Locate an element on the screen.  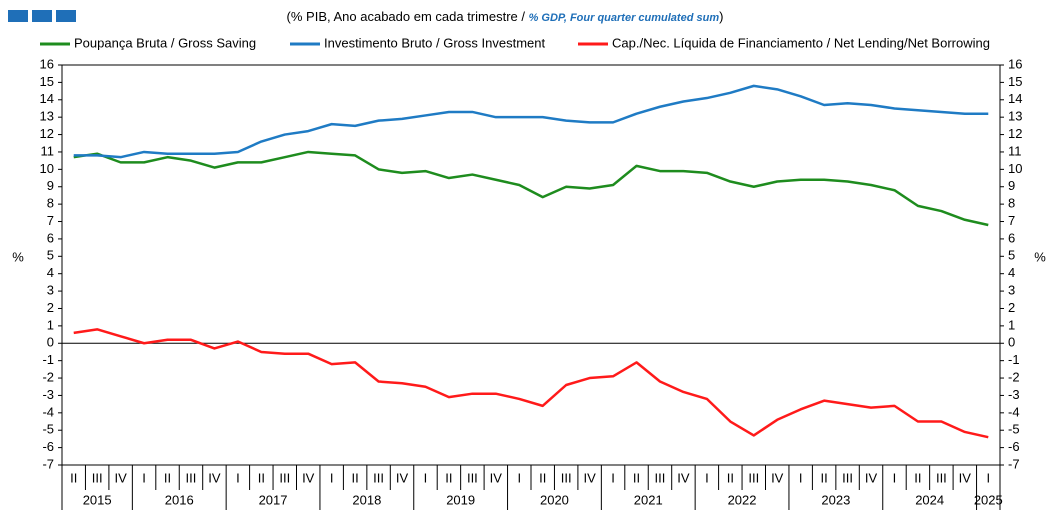
year-label: 2022 is located at coordinates (742, 499).